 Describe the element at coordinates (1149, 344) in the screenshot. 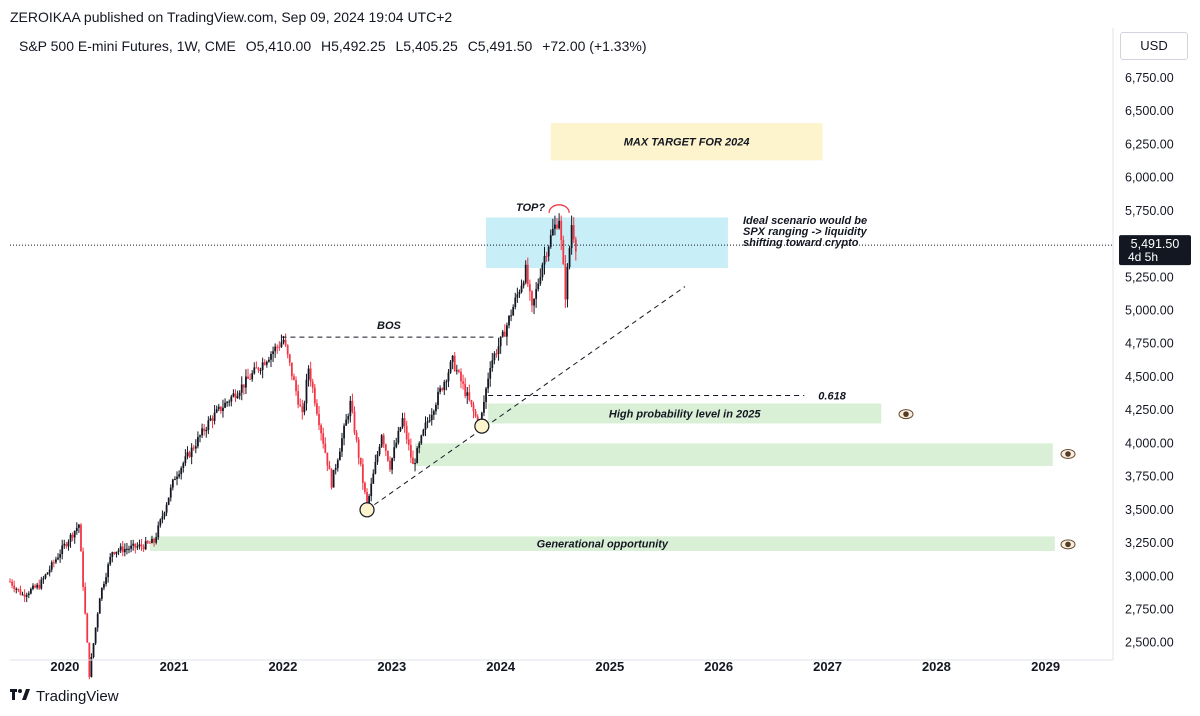

I see `y-tick-label: 4,750.00` at that location.